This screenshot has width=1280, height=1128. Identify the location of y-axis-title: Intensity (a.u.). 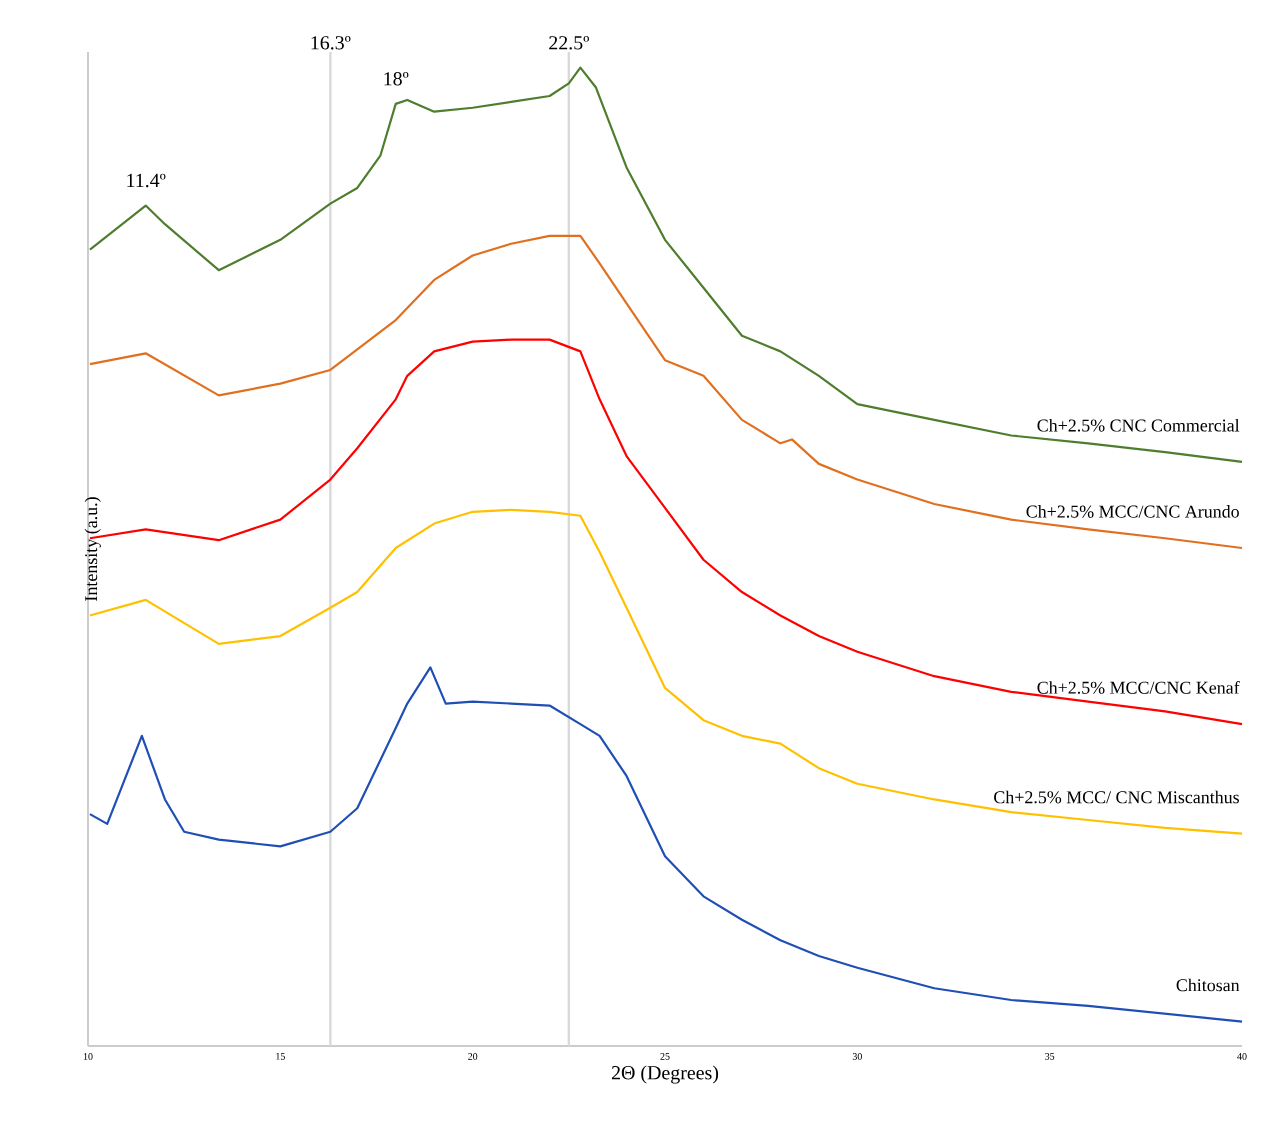
(92, 549).